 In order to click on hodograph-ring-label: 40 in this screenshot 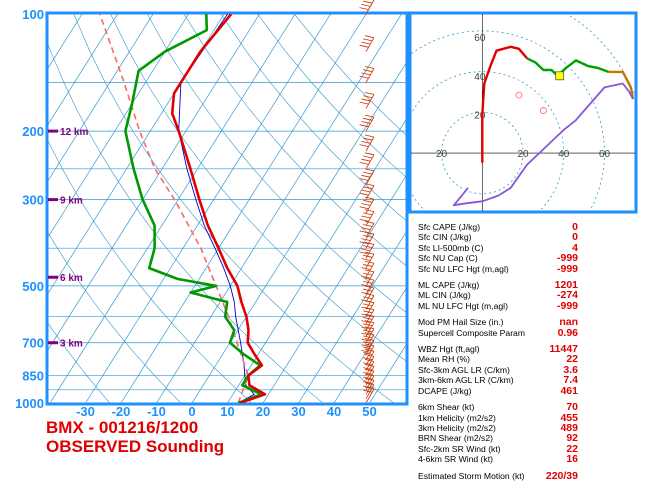, I will do `click(480, 77)`.